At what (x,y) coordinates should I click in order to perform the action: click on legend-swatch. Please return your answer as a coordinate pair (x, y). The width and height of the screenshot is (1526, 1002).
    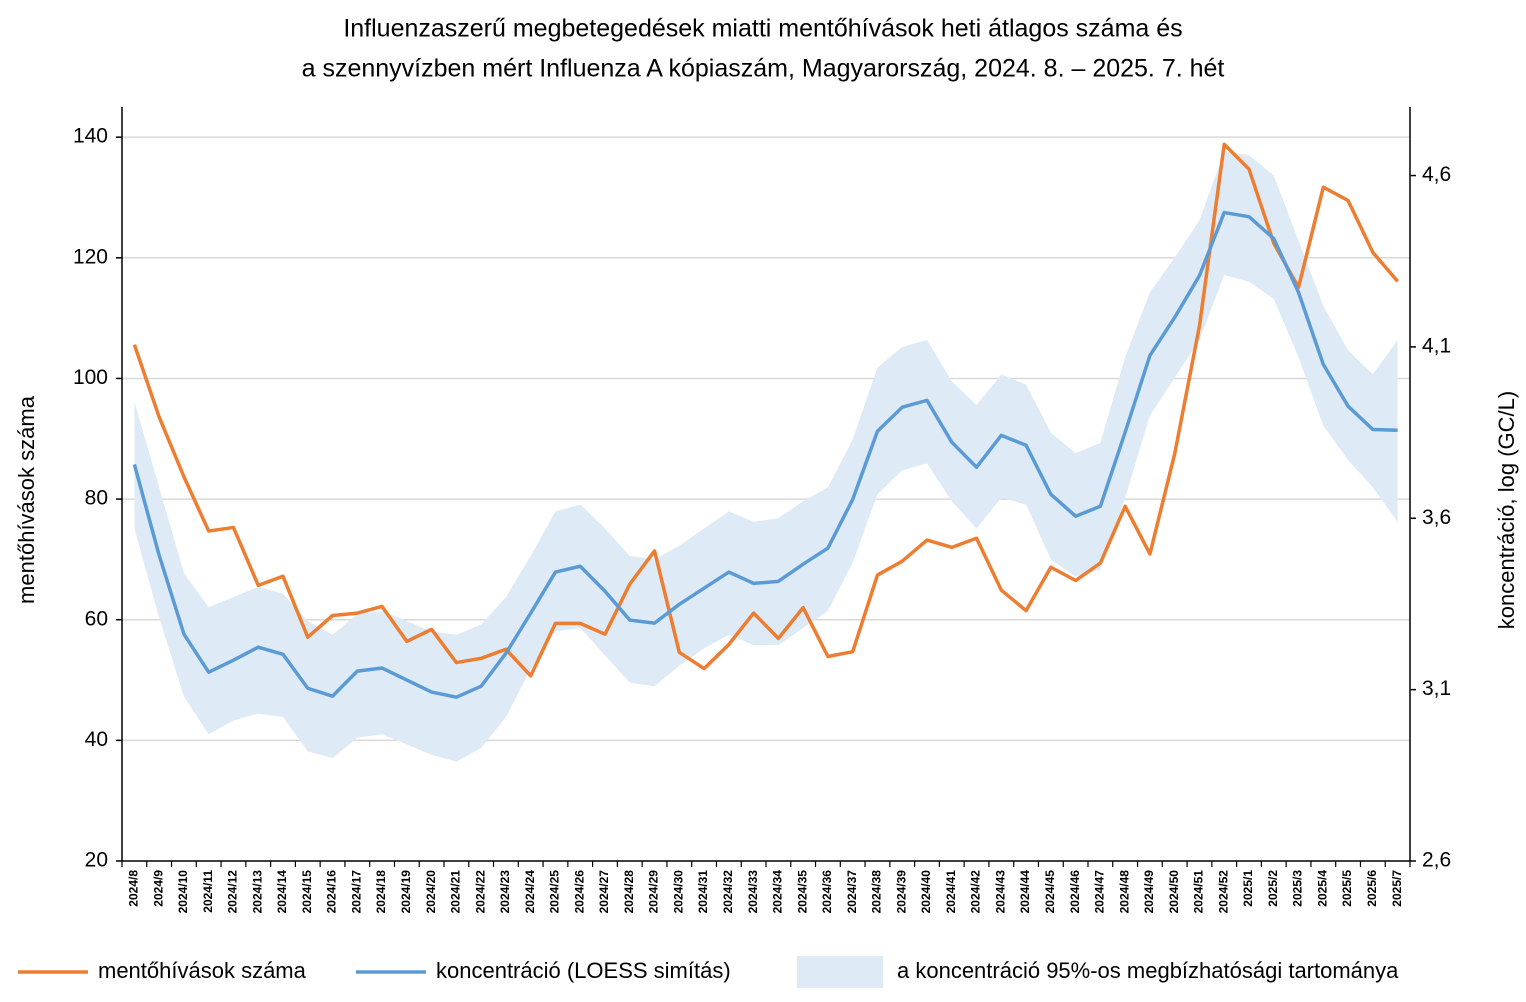
    Looking at the image, I should click on (840, 972).